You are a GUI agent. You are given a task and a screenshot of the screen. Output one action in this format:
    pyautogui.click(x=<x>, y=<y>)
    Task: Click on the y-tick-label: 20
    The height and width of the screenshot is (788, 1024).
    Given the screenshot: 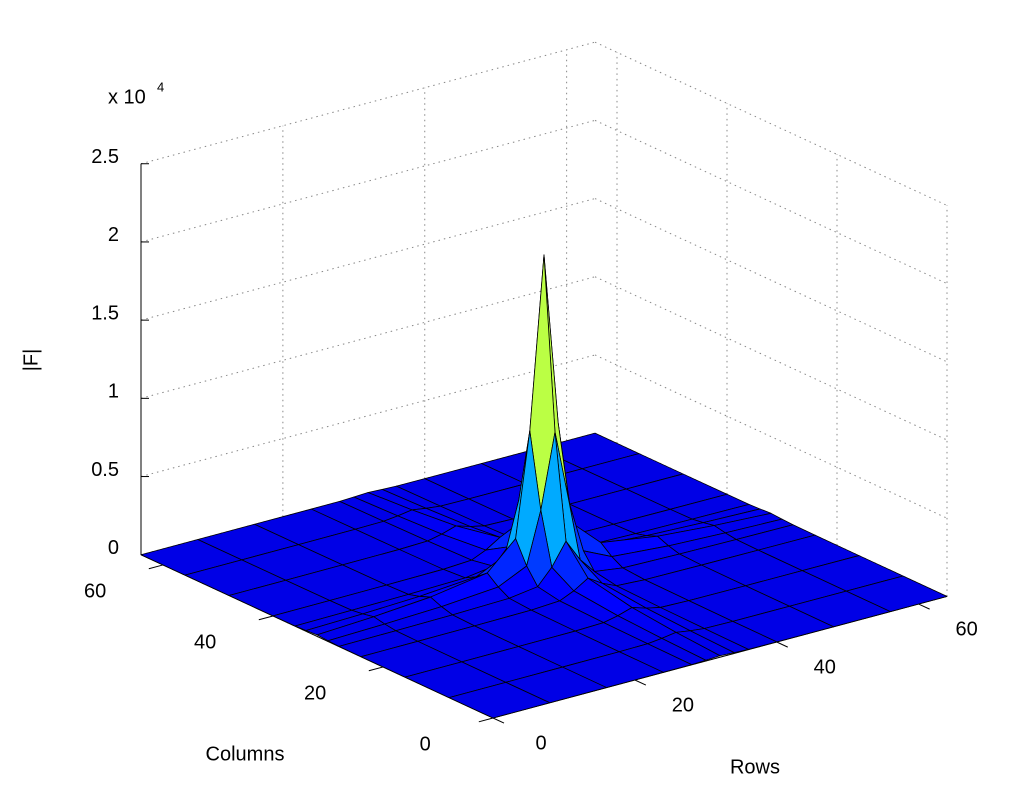 What is the action you would take?
    pyautogui.click(x=315, y=693)
    